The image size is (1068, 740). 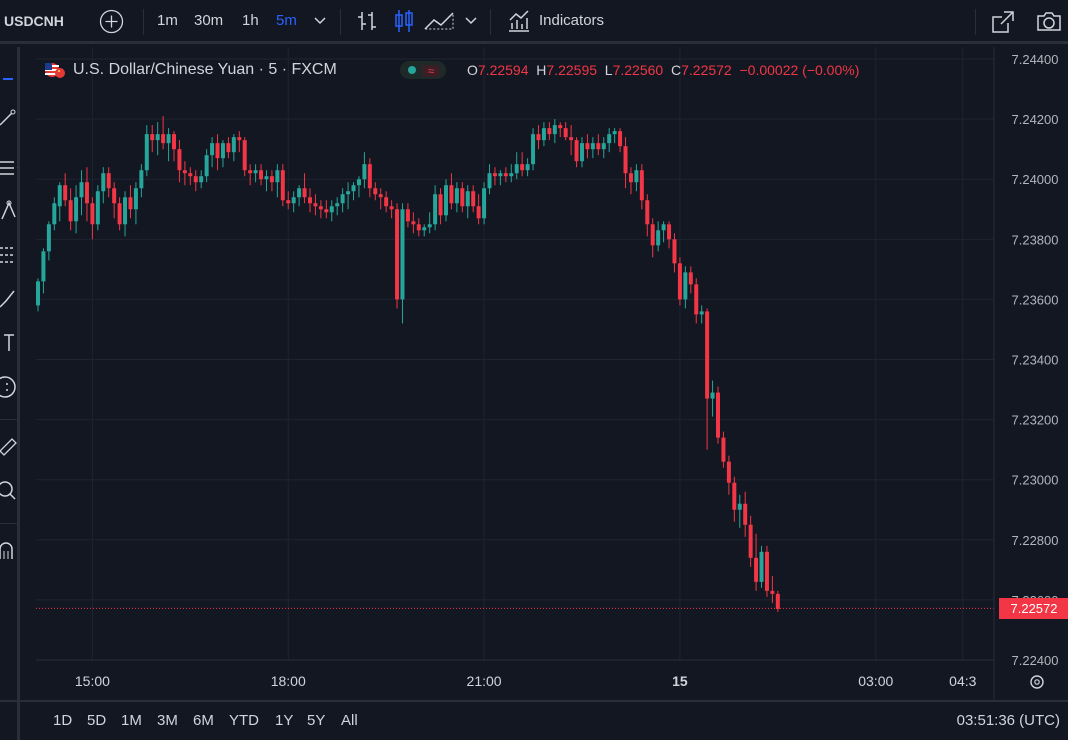 What do you see at coordinates (9, 119) in the screenshot?
I see `trendline-icon` at bounding box center [9, 119].